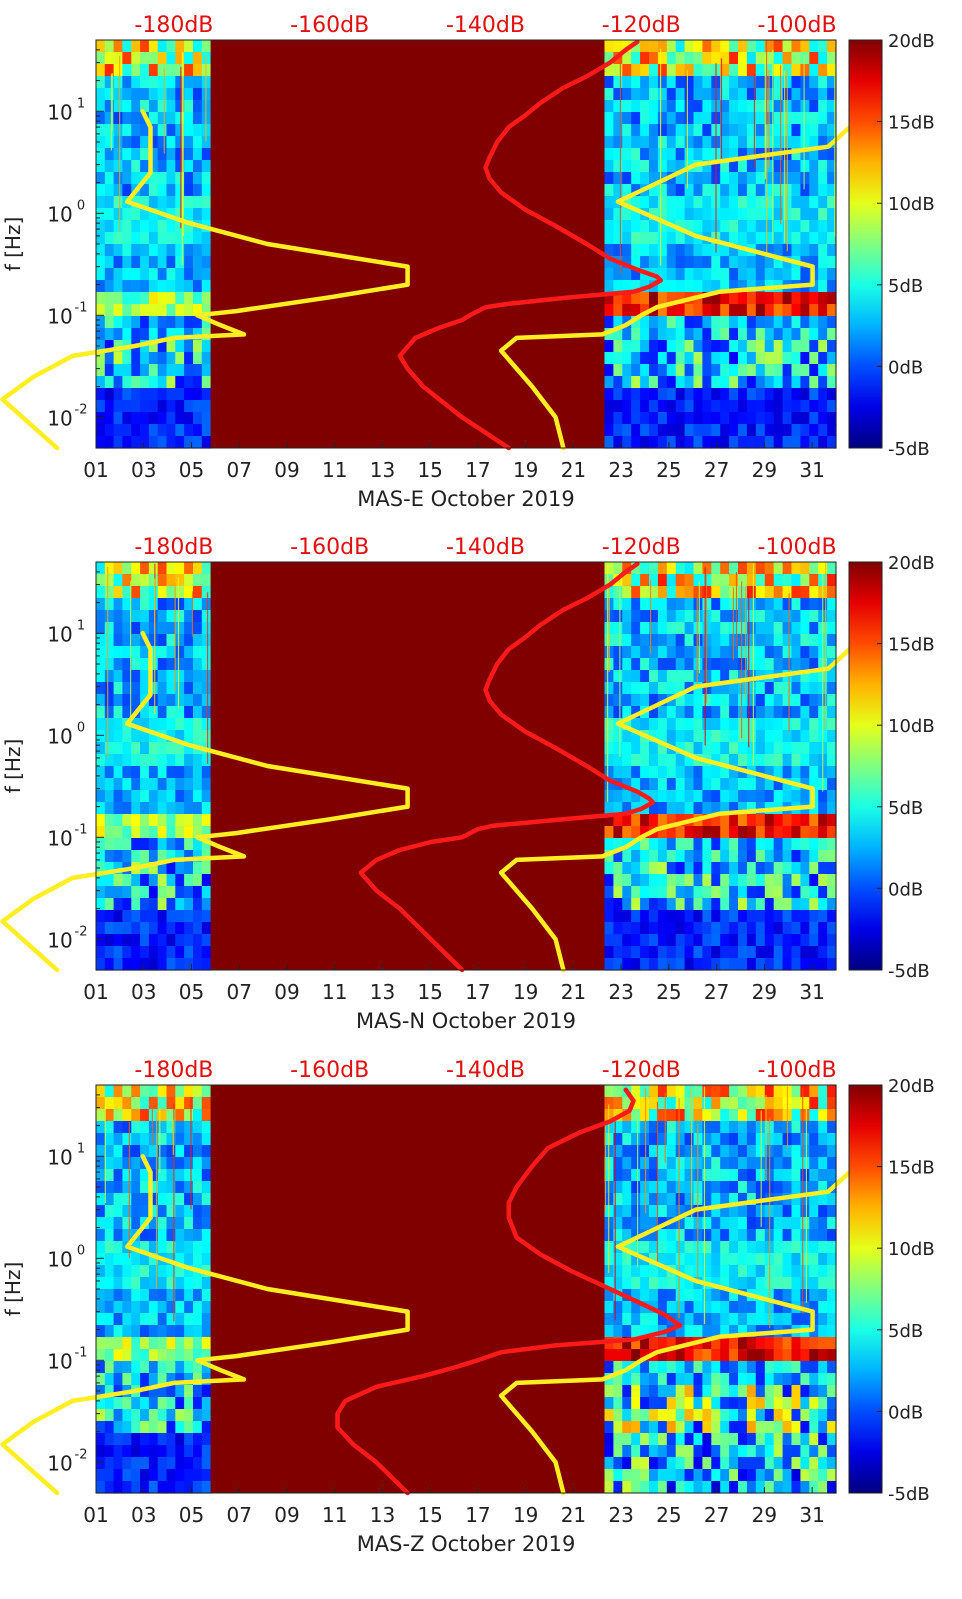 The image size is (962, 1599). What do you see at coordinates (811, 1515) in the screenshot?
I see `x-tick-label: 31` at bounding box center [811, 1515].